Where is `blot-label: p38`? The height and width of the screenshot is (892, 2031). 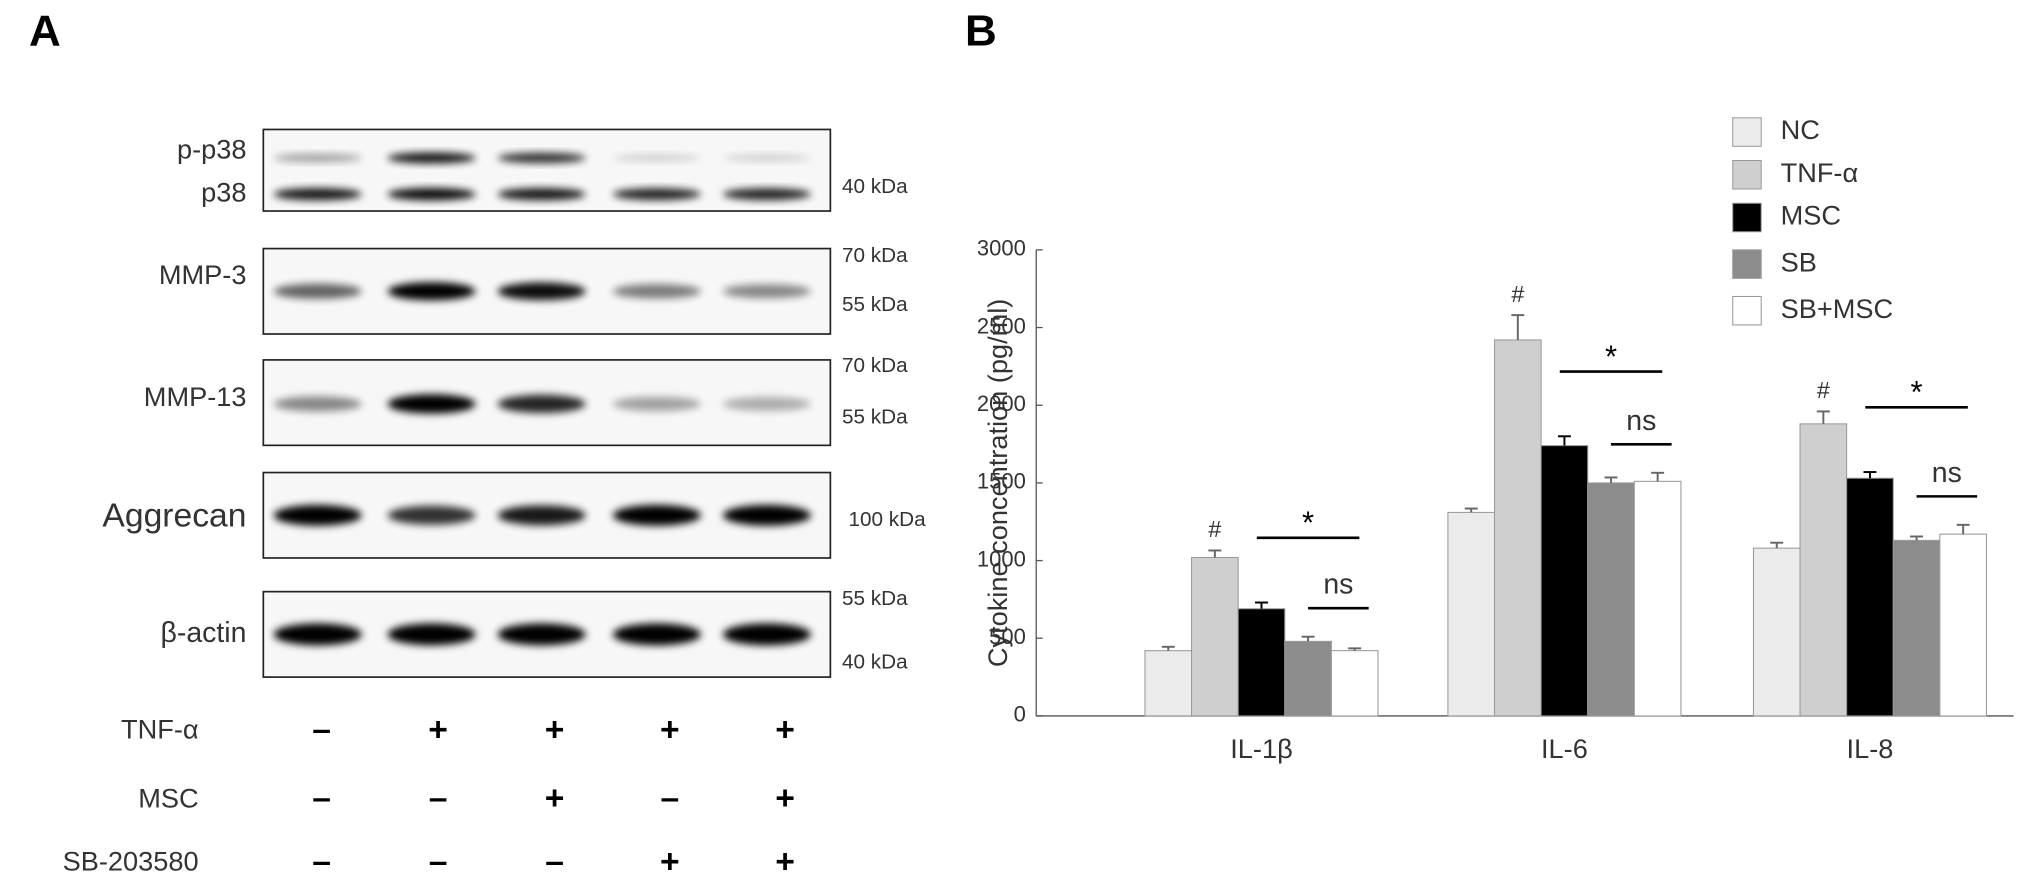 blot-label: p38 is located at coordinates (223, 191).